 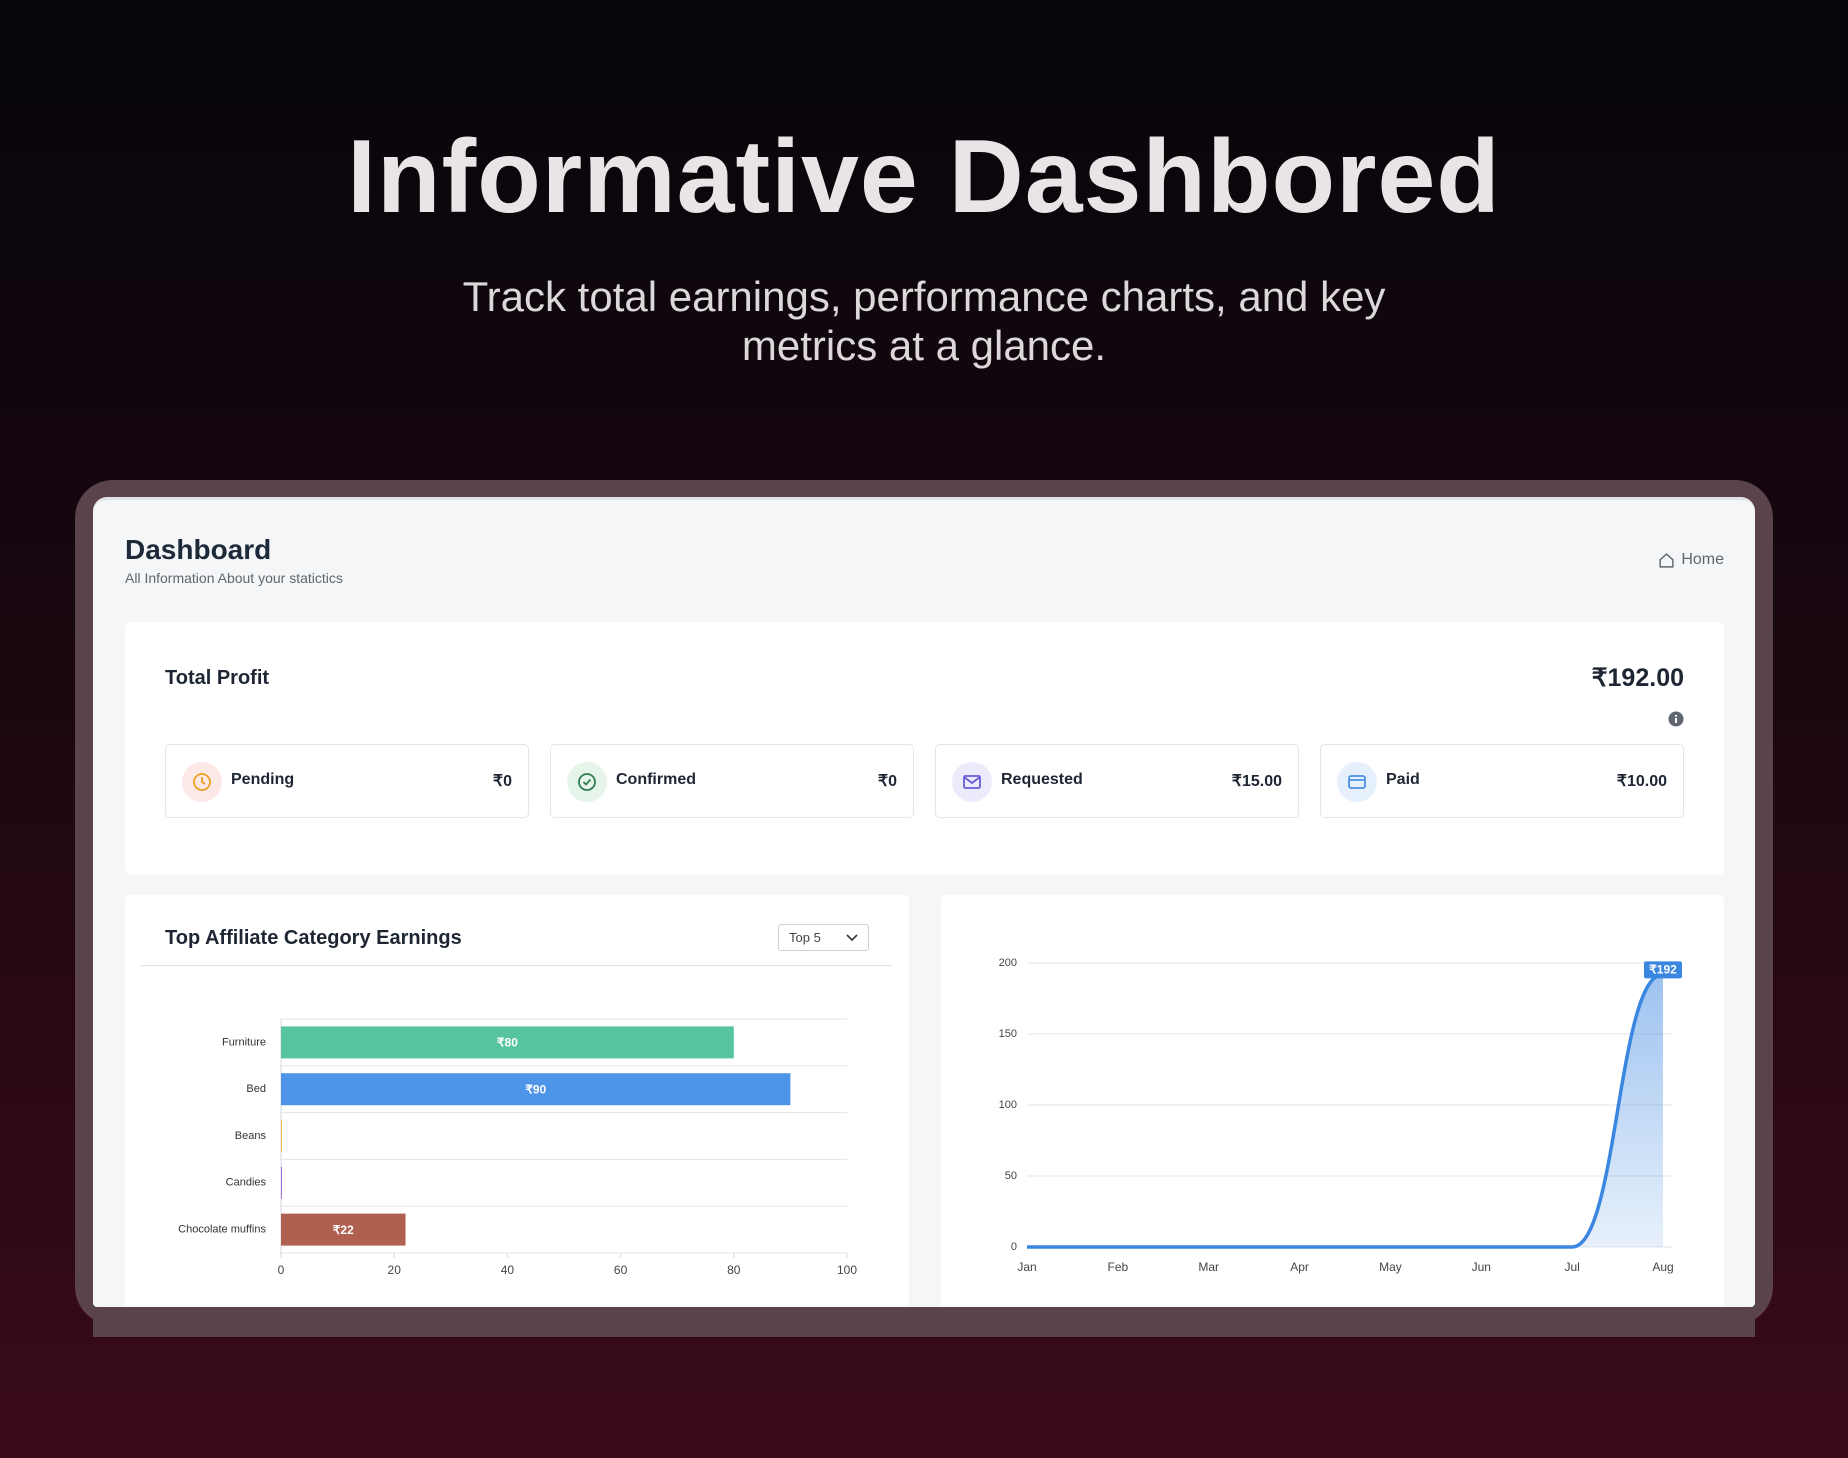 What do you see at coordinates (587, 782) in the screenshot?
I see `confirmed-icon` at bounding box center [587, 782].